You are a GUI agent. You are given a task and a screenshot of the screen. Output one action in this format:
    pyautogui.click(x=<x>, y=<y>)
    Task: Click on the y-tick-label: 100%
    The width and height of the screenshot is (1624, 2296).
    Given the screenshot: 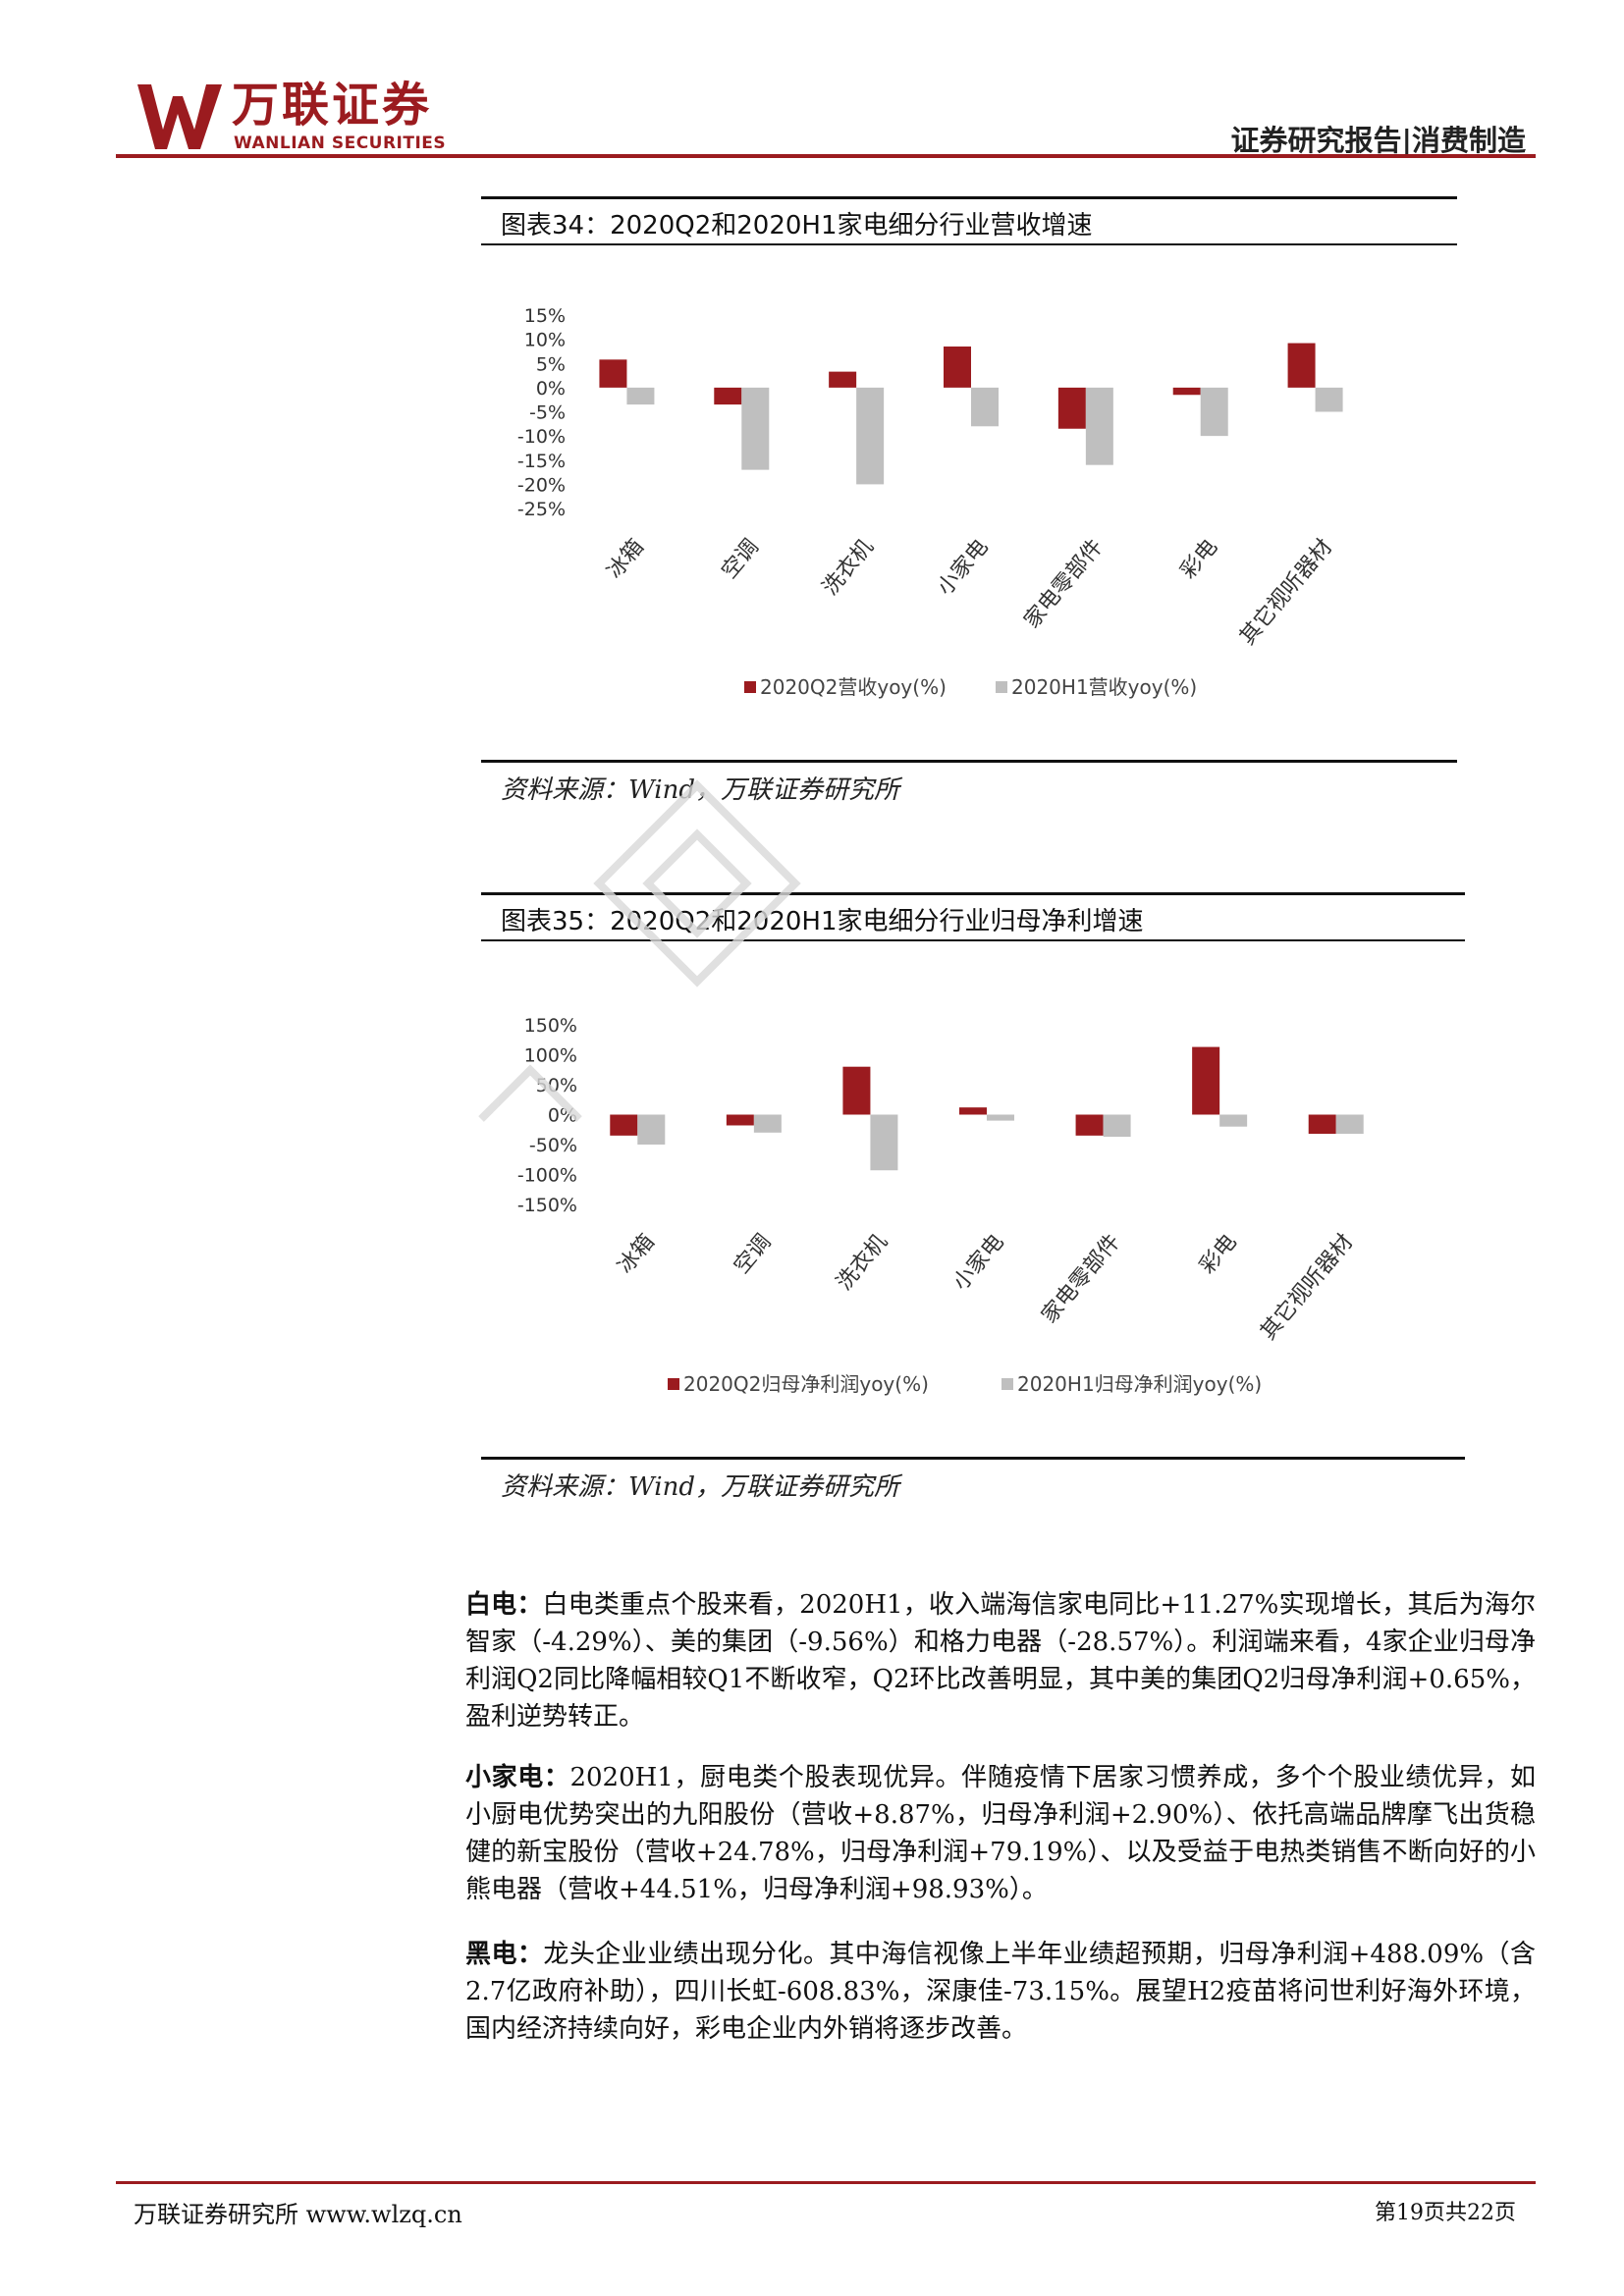 What is the action you would take?
    pyautogui.click(x=550, y=1056)
    